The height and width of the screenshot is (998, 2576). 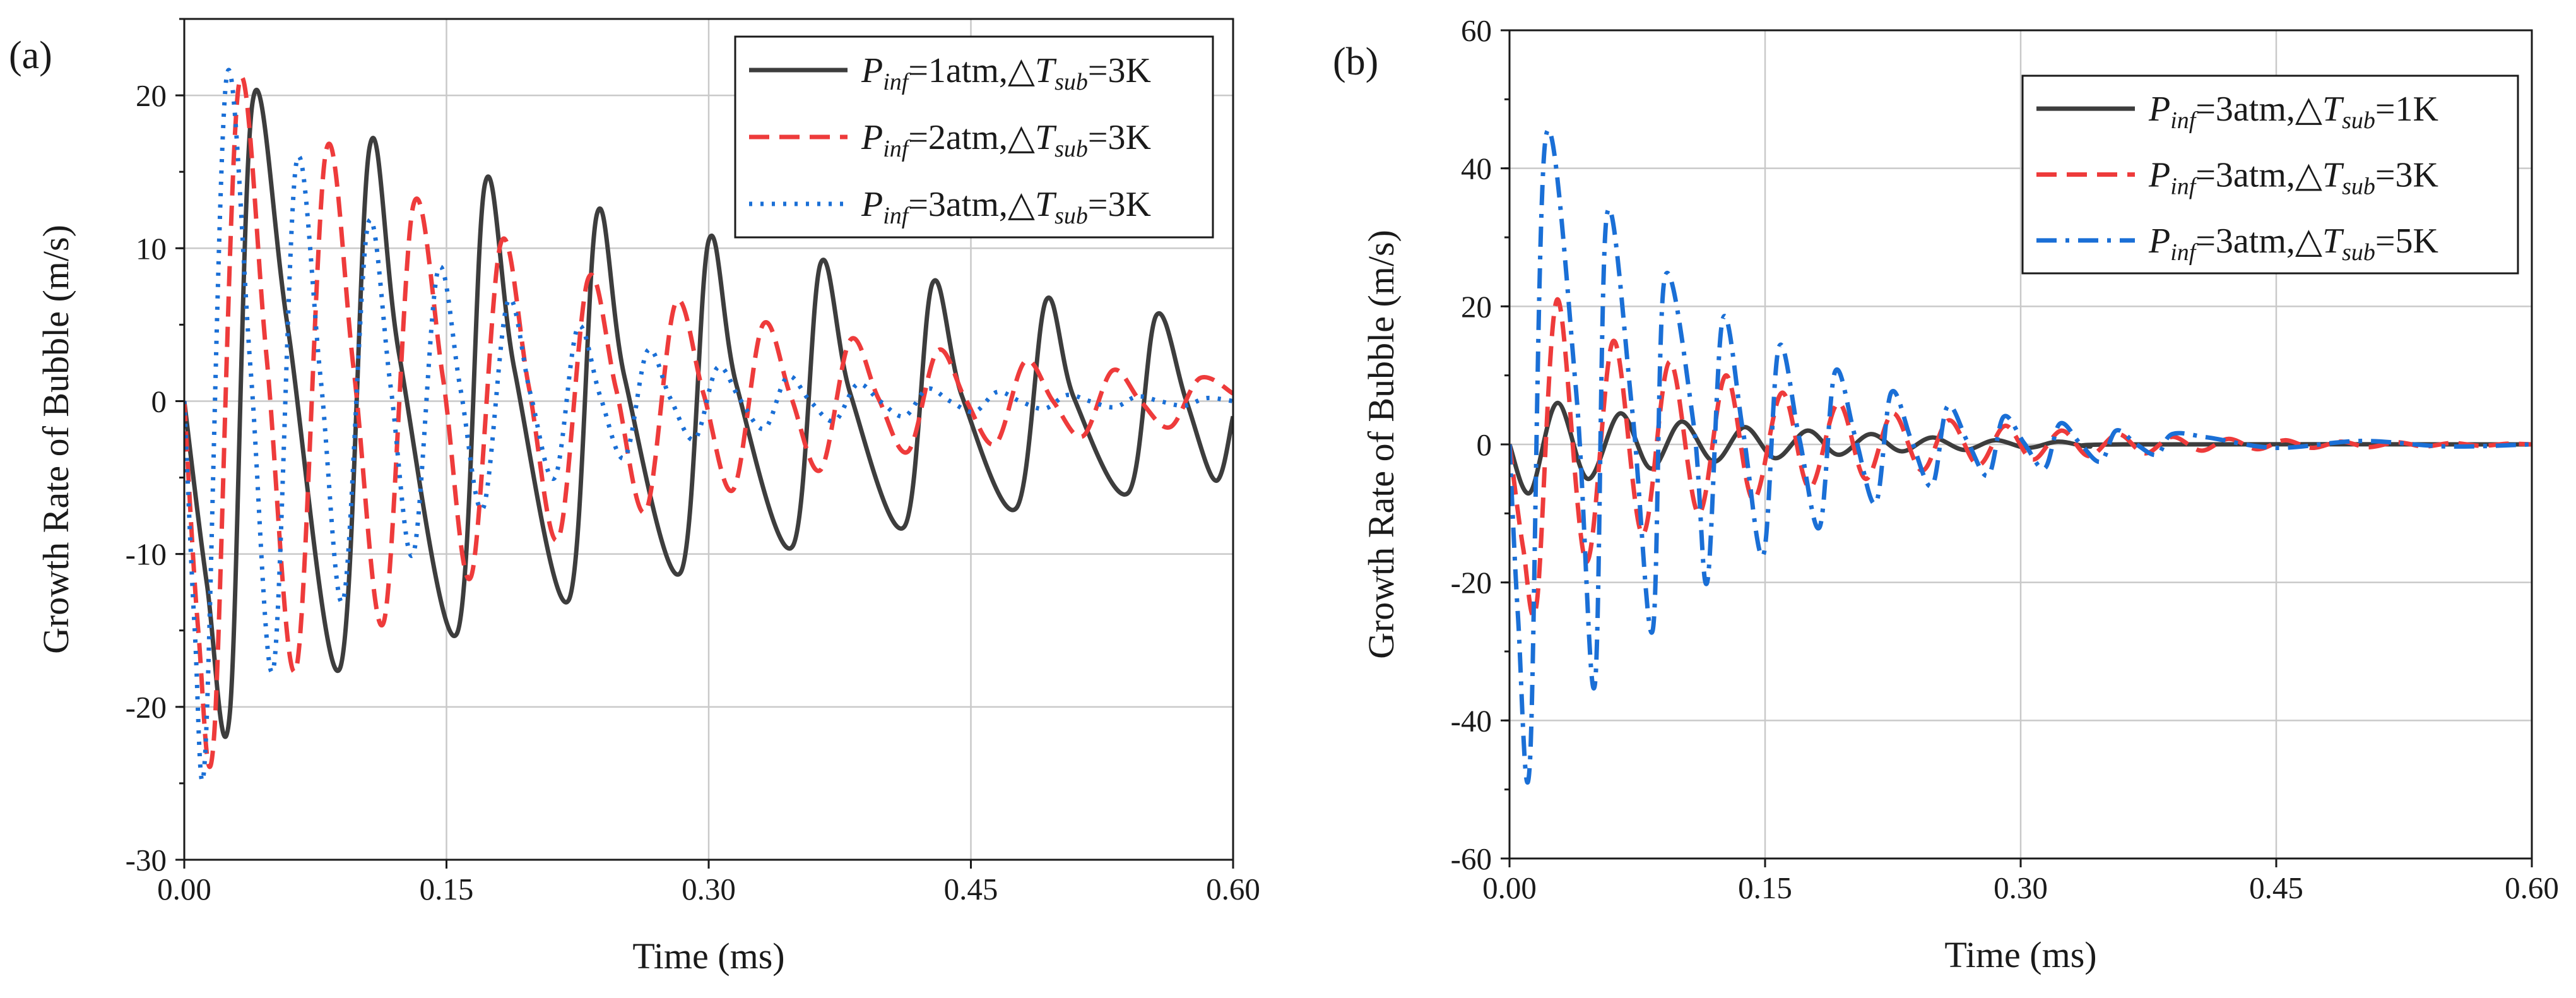 What do you see at coordinates (2293, 112) in the screenshot?
I see `legend-label: Pinf=3atm,△Tsub=1K` at bounding box center [2293, 112].